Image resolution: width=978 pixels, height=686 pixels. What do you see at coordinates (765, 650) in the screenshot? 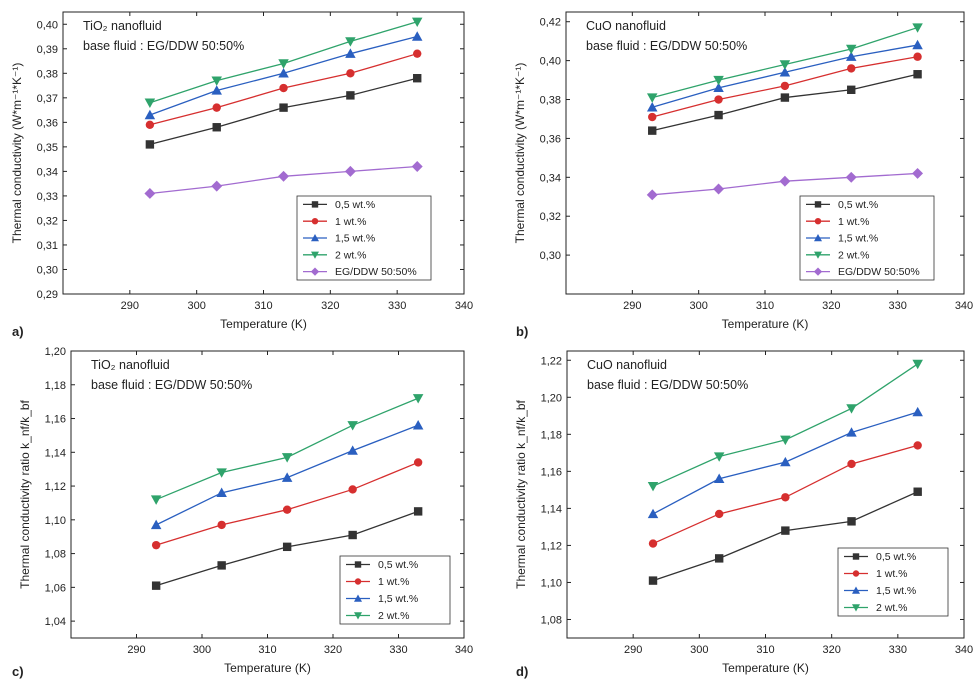
I see `x-tick-label: 310` at bounding box center [765, 650].